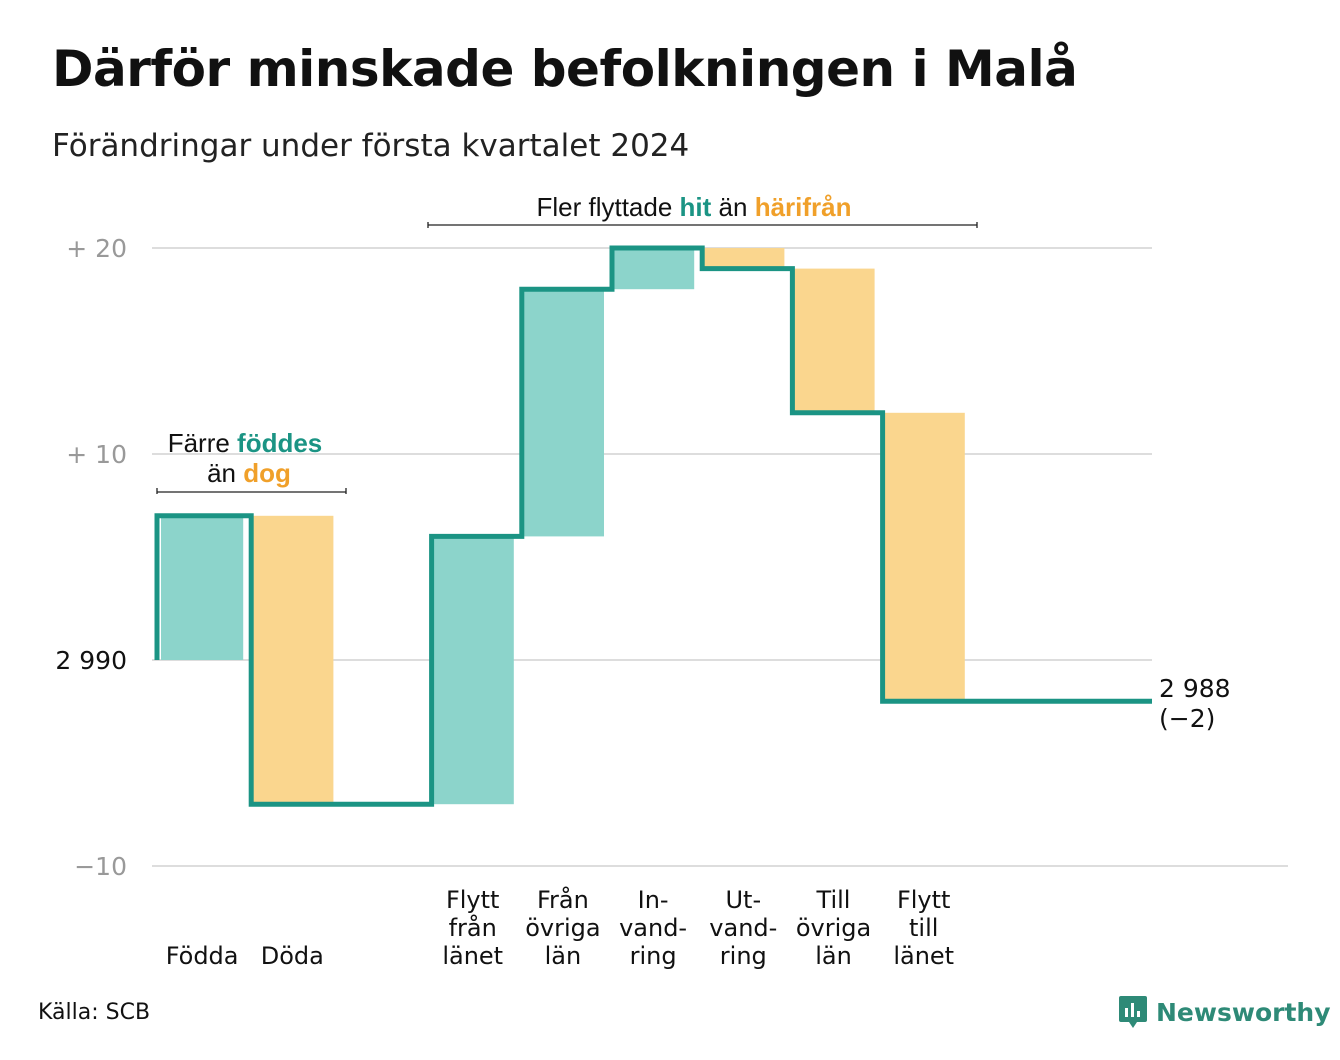 The width and height of the screenshot is (1340, 1060). I want to click on migration-annotation-bracket, so click(702, 225).